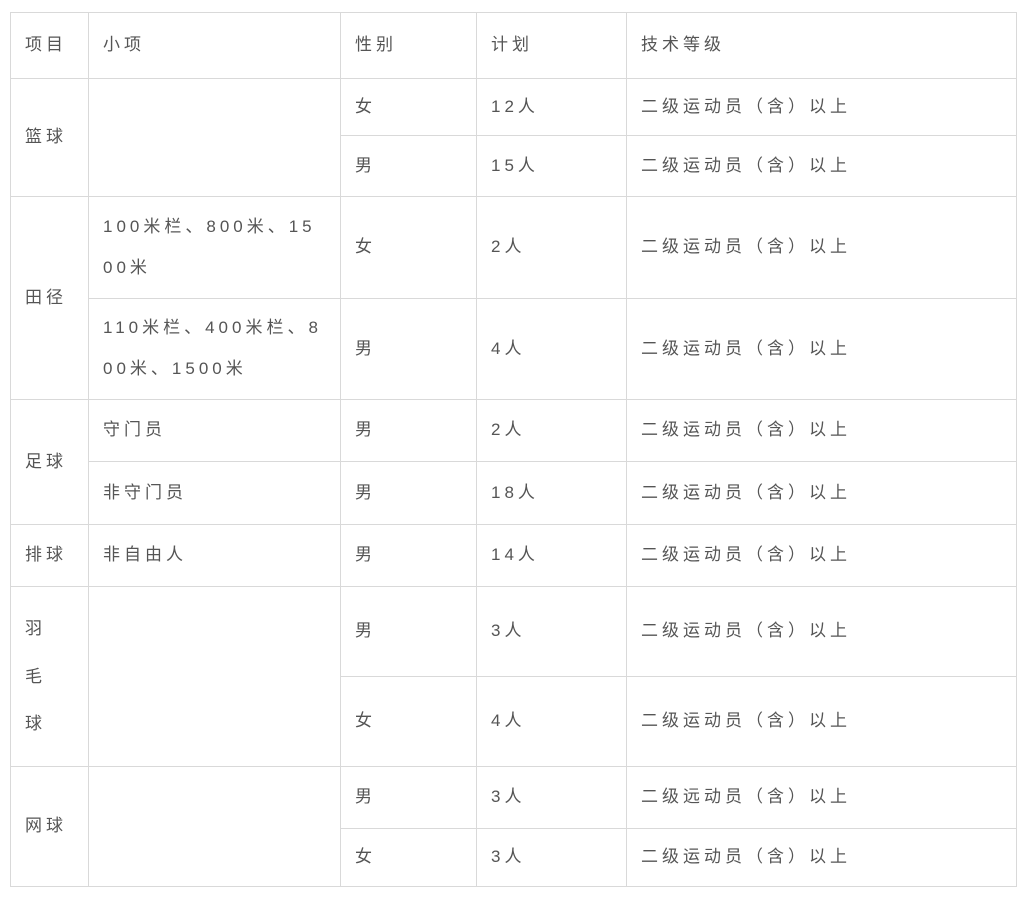  Describe the element at coordinates (551, 45) in the screenshot. I see `header-plan: 计划` at that location.